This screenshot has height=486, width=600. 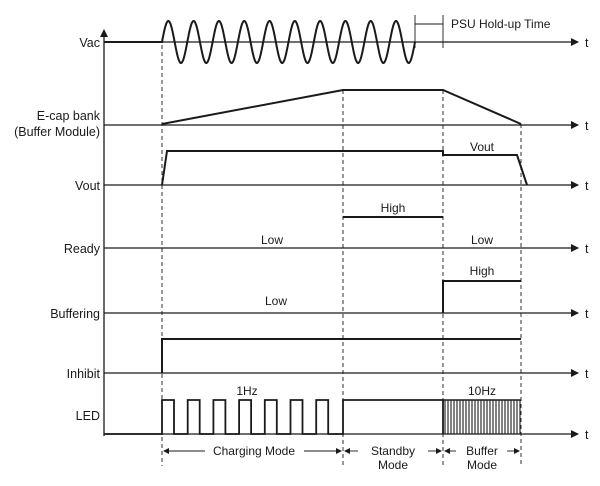 I want to click on t-label-ecap: t, so click(x=587, y=126).